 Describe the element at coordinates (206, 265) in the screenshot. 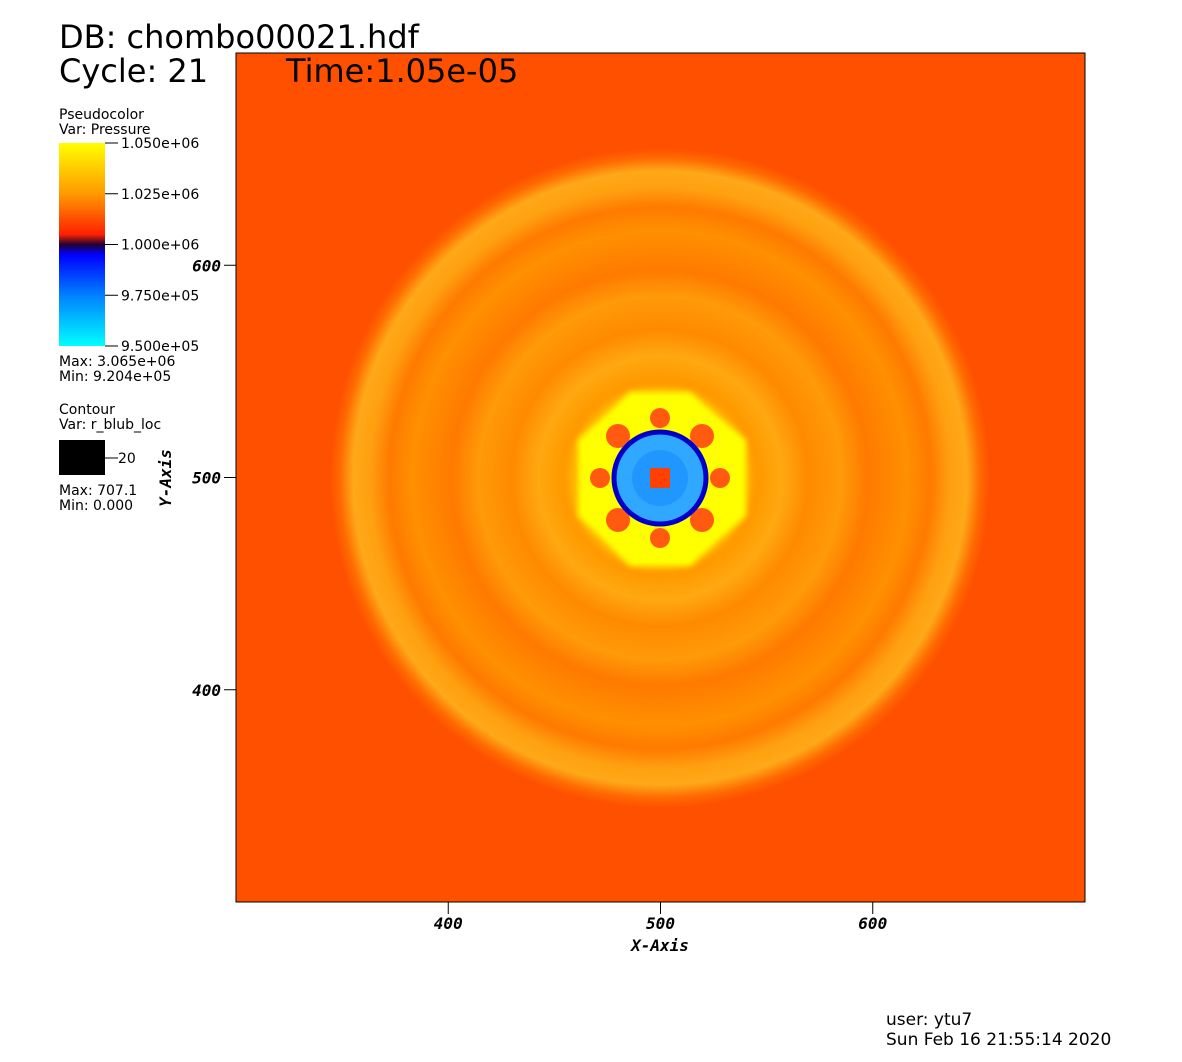

I see `y-tick-label: 600` at that location.